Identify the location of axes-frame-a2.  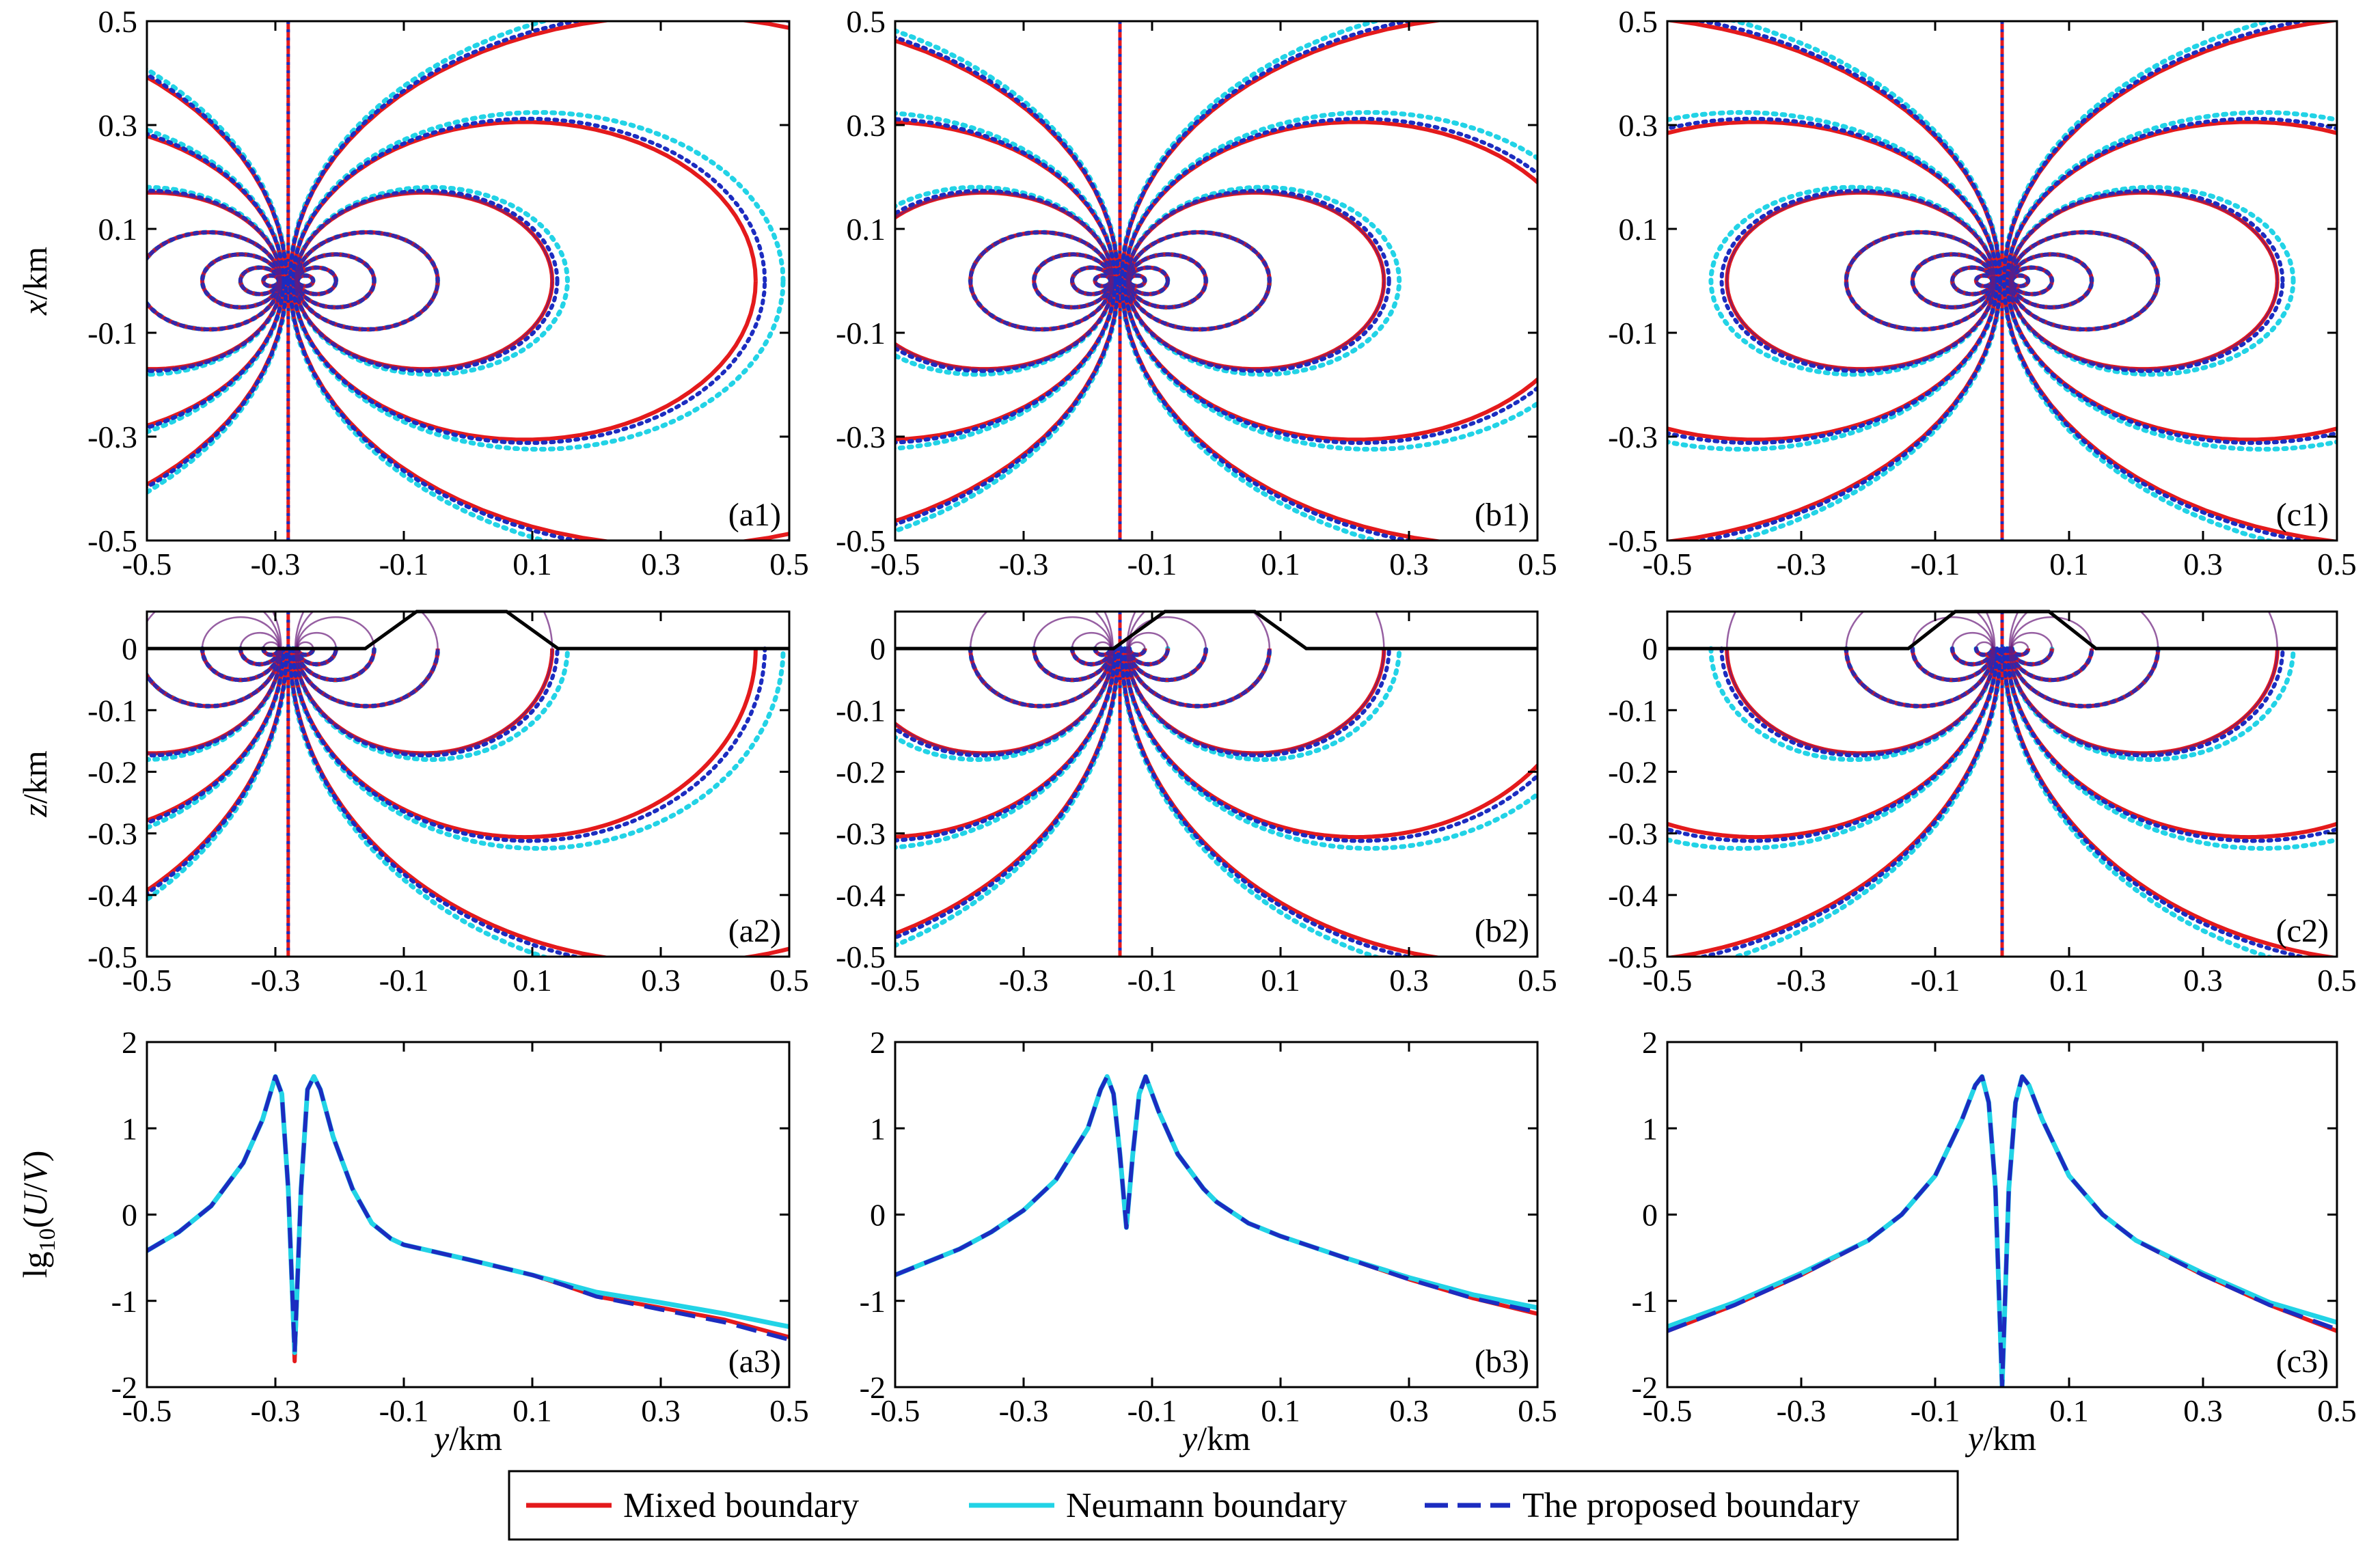
(468, 784).